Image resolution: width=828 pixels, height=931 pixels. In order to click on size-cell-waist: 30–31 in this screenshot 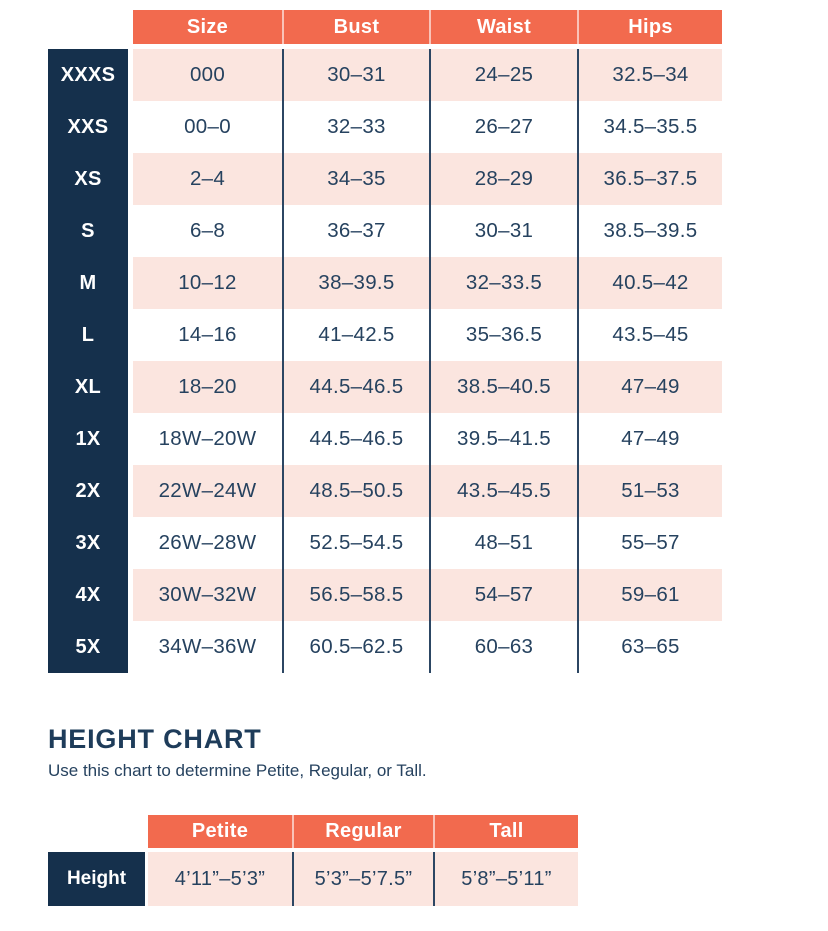, I will do `click(503, 231)`.